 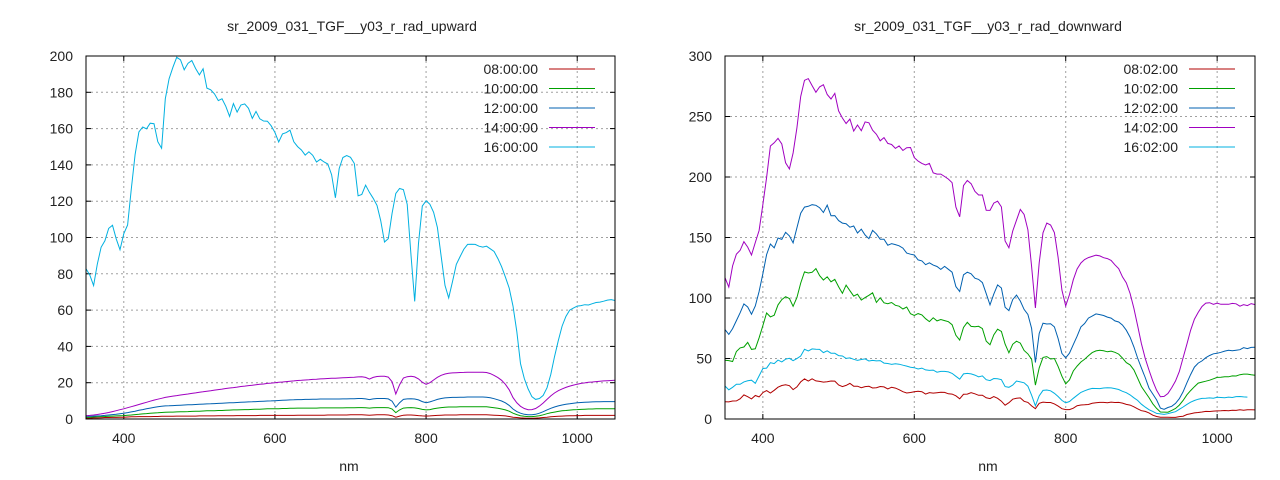 I want to click on legend-label: 14:00:00, so click(x=511, y=128).